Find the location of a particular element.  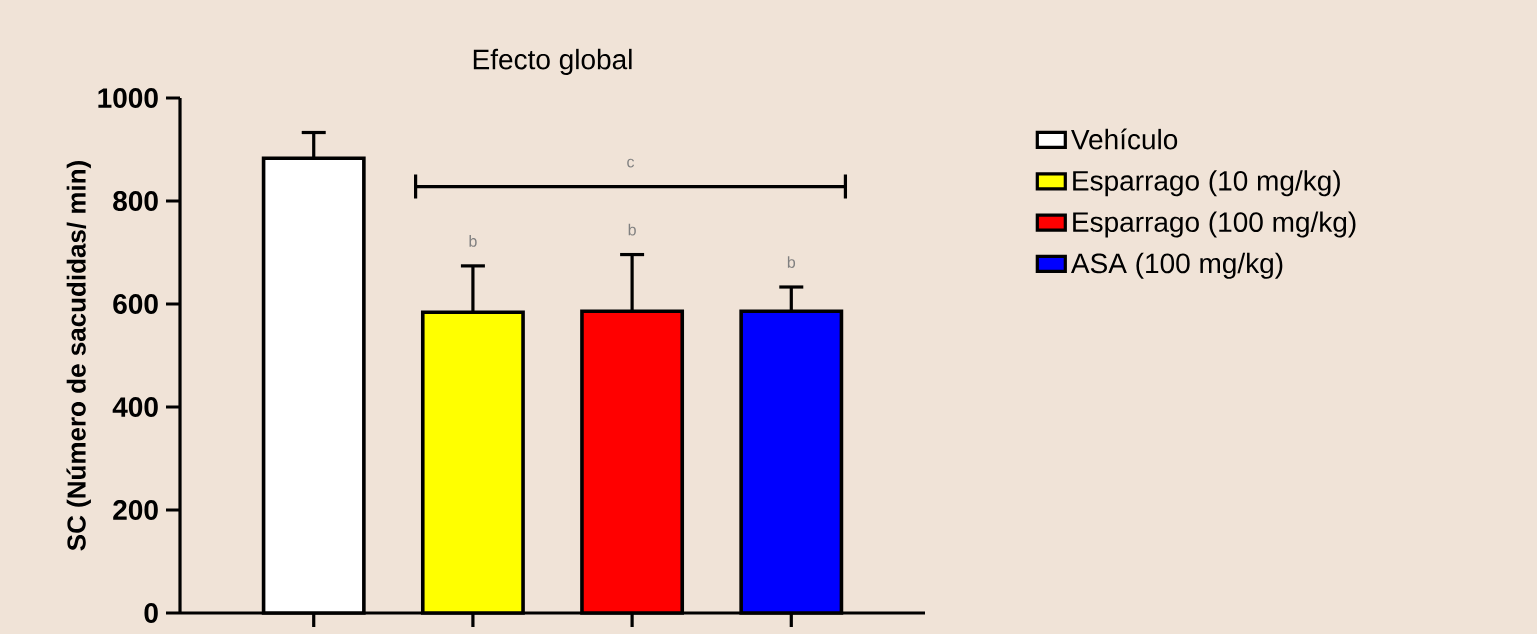

legend-label: Esparrago (10 mg/kg) is located at coordinates (1206, 183).